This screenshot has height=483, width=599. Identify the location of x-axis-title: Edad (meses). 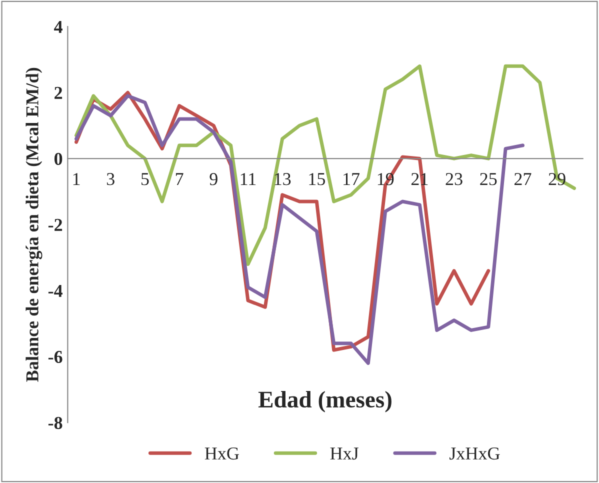
(325, 401).